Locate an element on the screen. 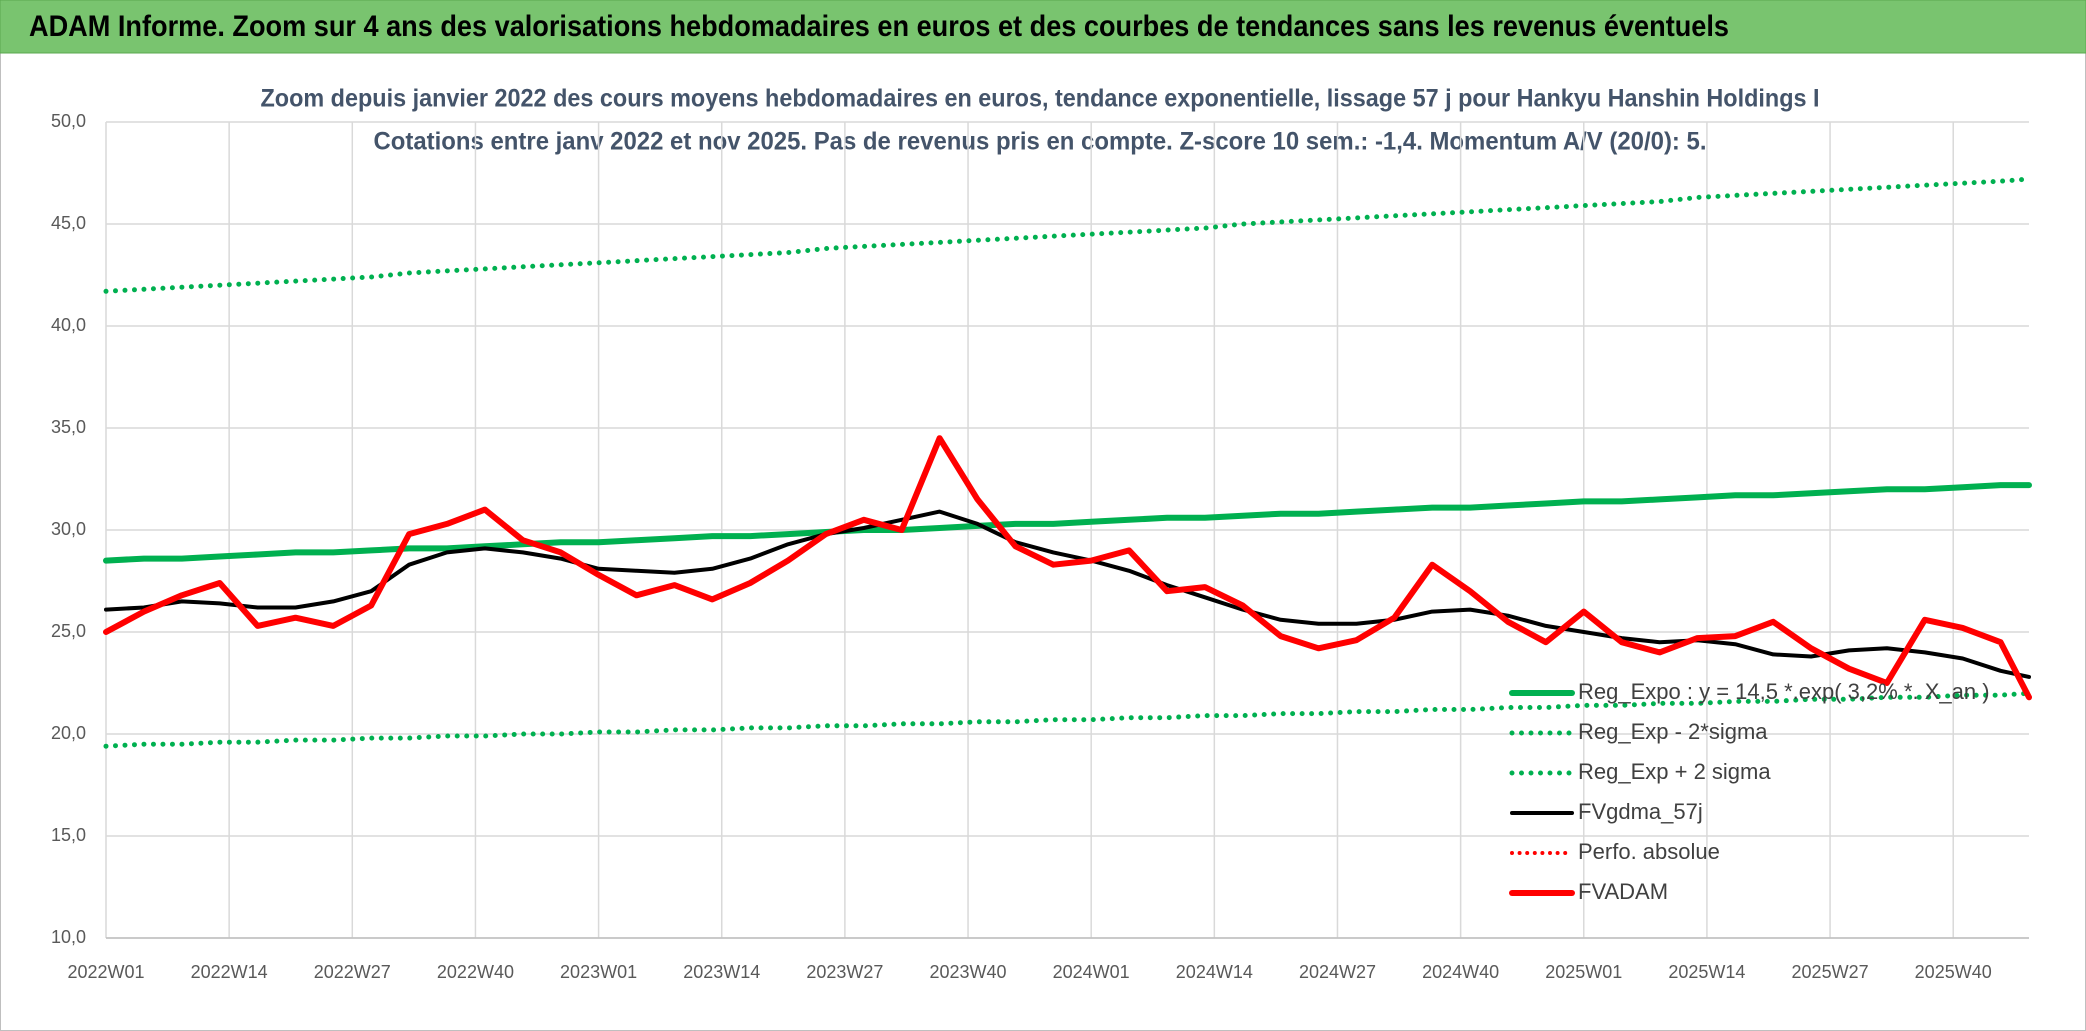  legend-label: Reg_Exp - 2*sigma is located at coordinates (1673, 731).